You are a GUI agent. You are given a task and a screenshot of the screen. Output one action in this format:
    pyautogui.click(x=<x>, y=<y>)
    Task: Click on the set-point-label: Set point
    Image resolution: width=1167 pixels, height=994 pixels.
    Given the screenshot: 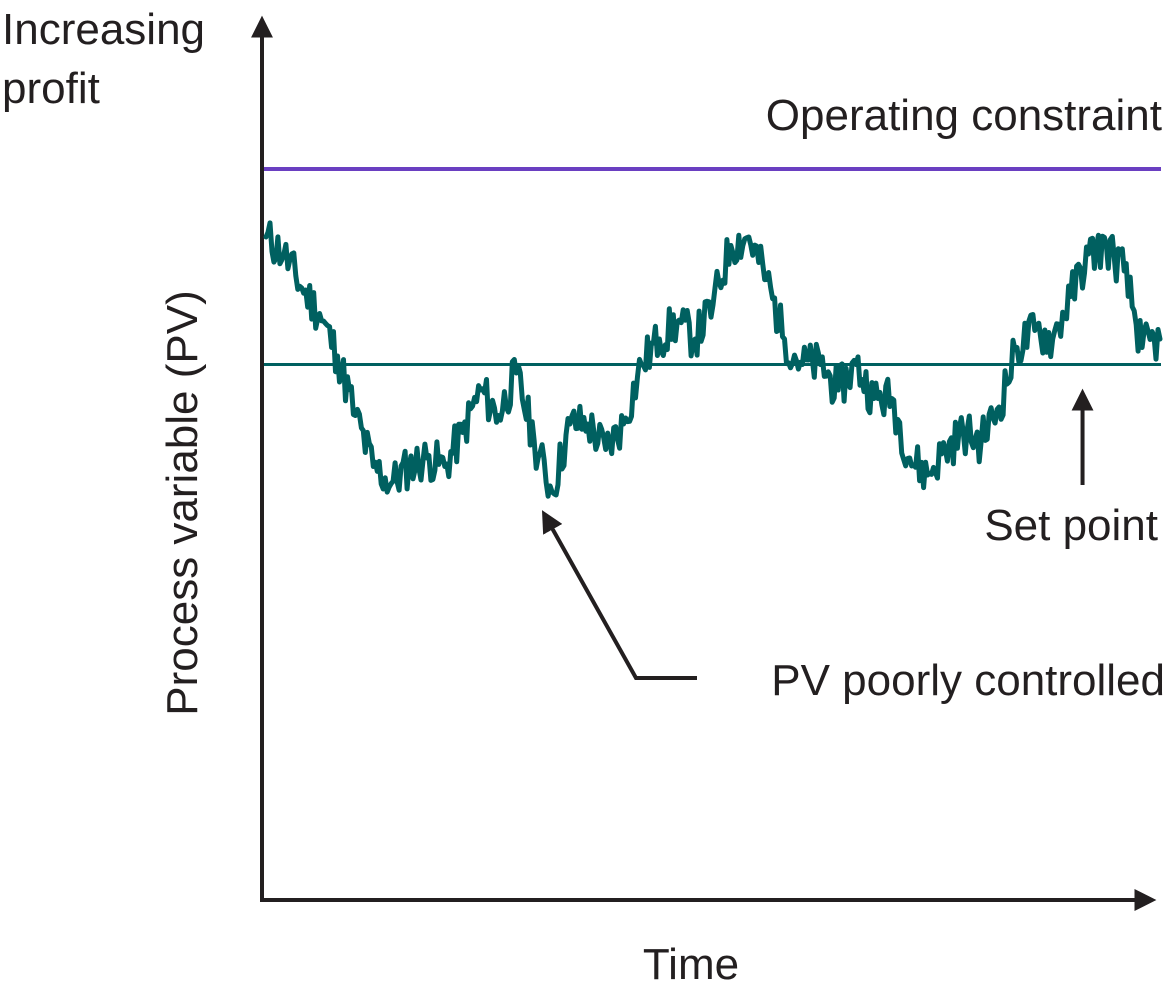 What is the action you would take?
    pyautogui.click(x=1071, y=525)
    